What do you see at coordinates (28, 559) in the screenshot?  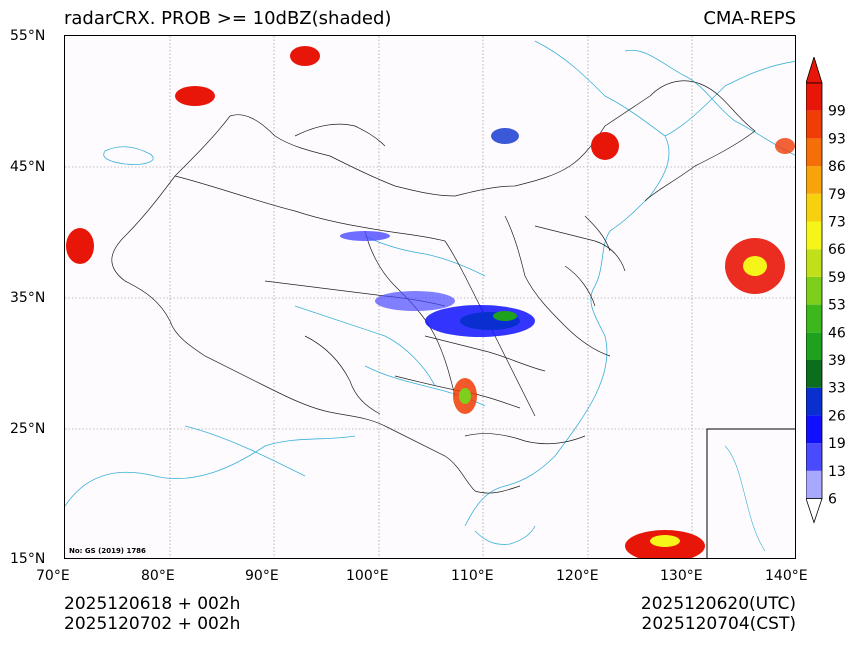 I see `lat-label-15: 15°N` at bounding box center [28, 559].